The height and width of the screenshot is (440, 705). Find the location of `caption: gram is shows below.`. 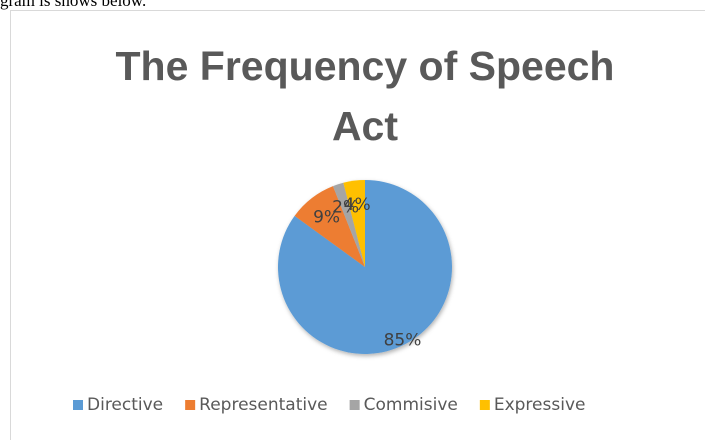

caption: gram is shows below. is located at coordinates (73, 5).